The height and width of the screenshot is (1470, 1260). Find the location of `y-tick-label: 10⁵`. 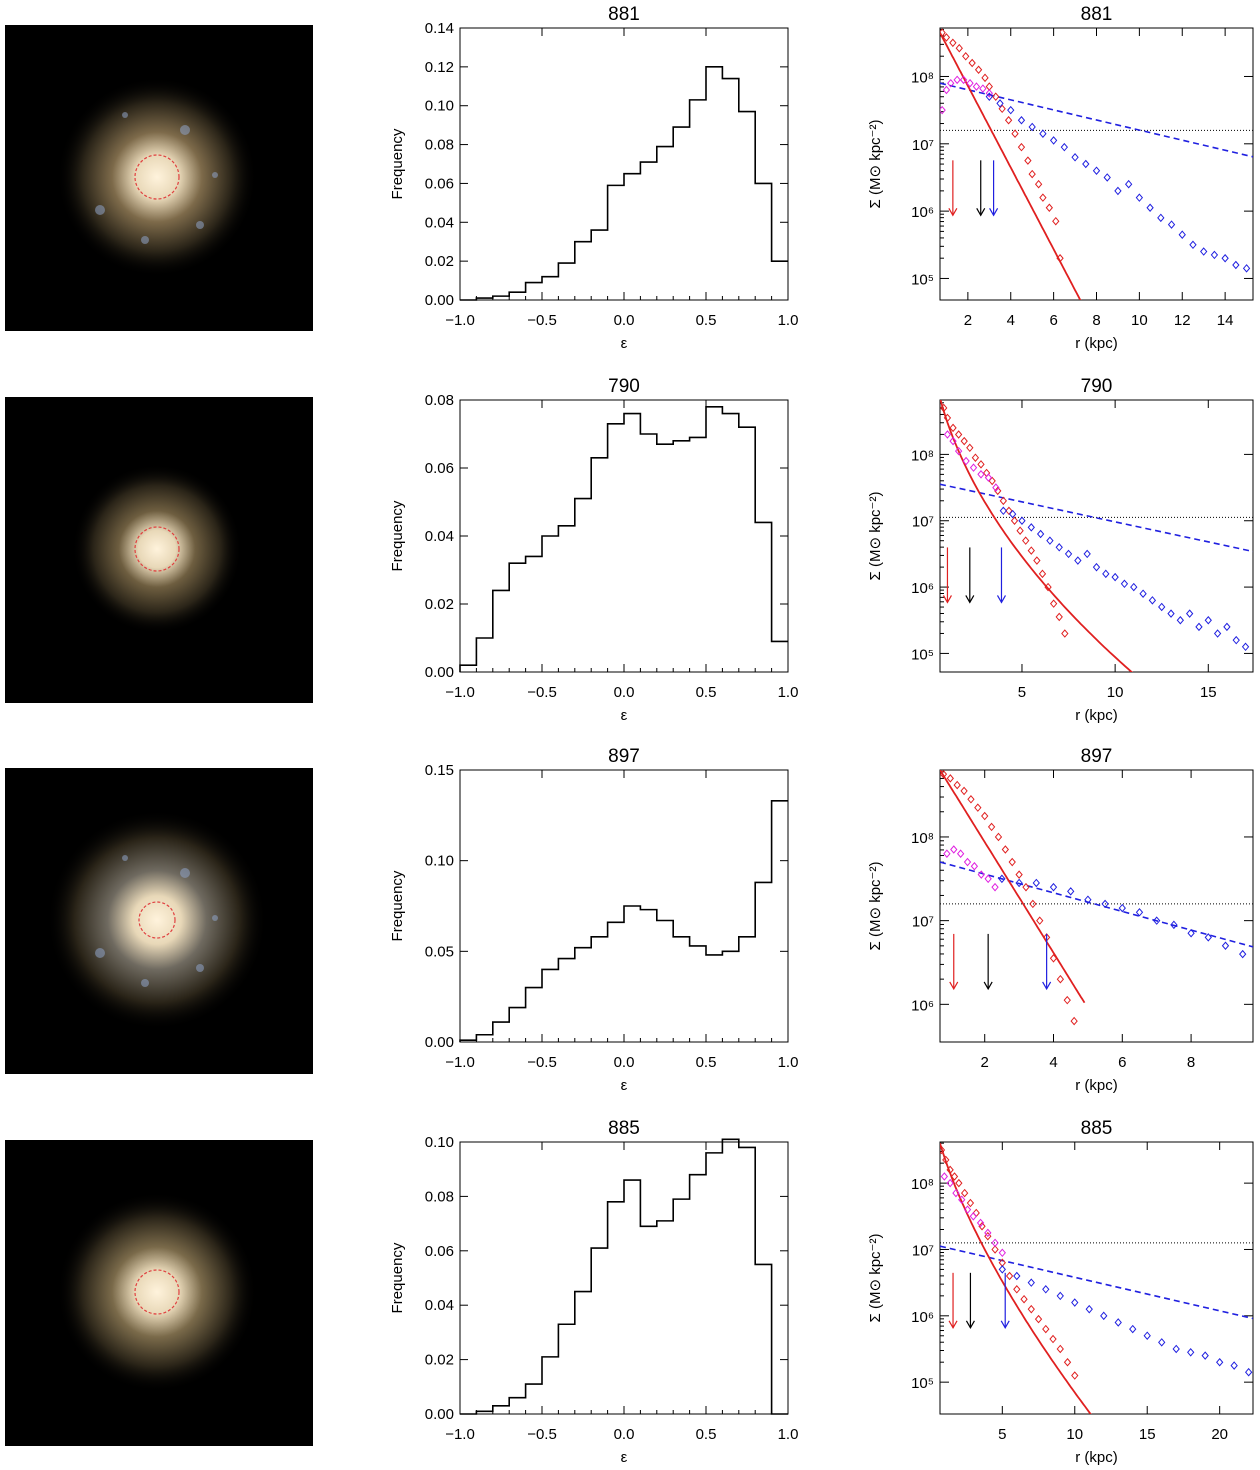

y-tick-label: 10⁵ is located at coordinates (922, 279).